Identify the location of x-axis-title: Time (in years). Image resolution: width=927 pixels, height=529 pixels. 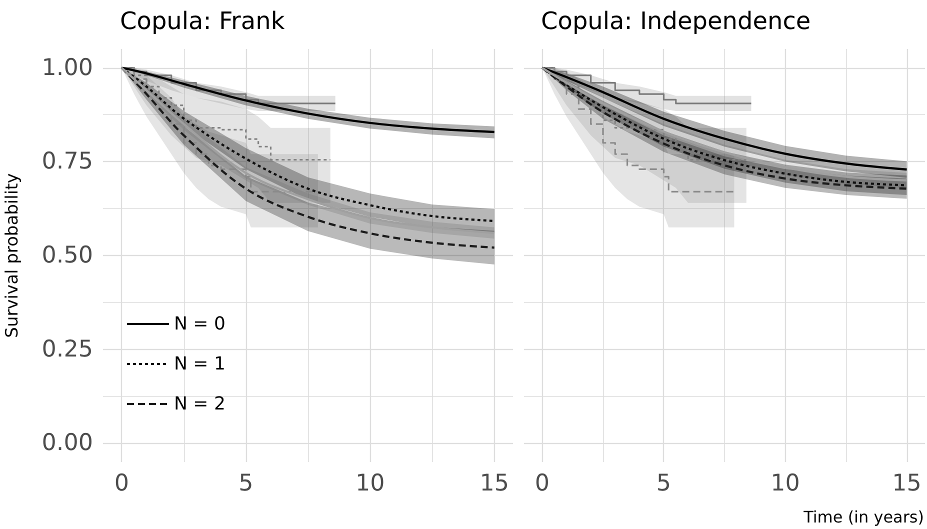
(863, 517).